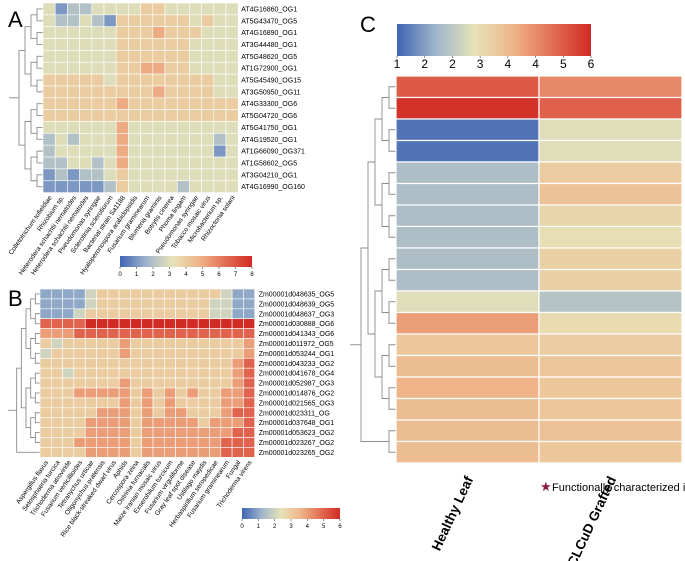 Image resolution: width=685 pixels, height=561 pixels. Describe the element at coordinates (291, 513) in the screenshot. I see `colorbar-gradient` at that location.